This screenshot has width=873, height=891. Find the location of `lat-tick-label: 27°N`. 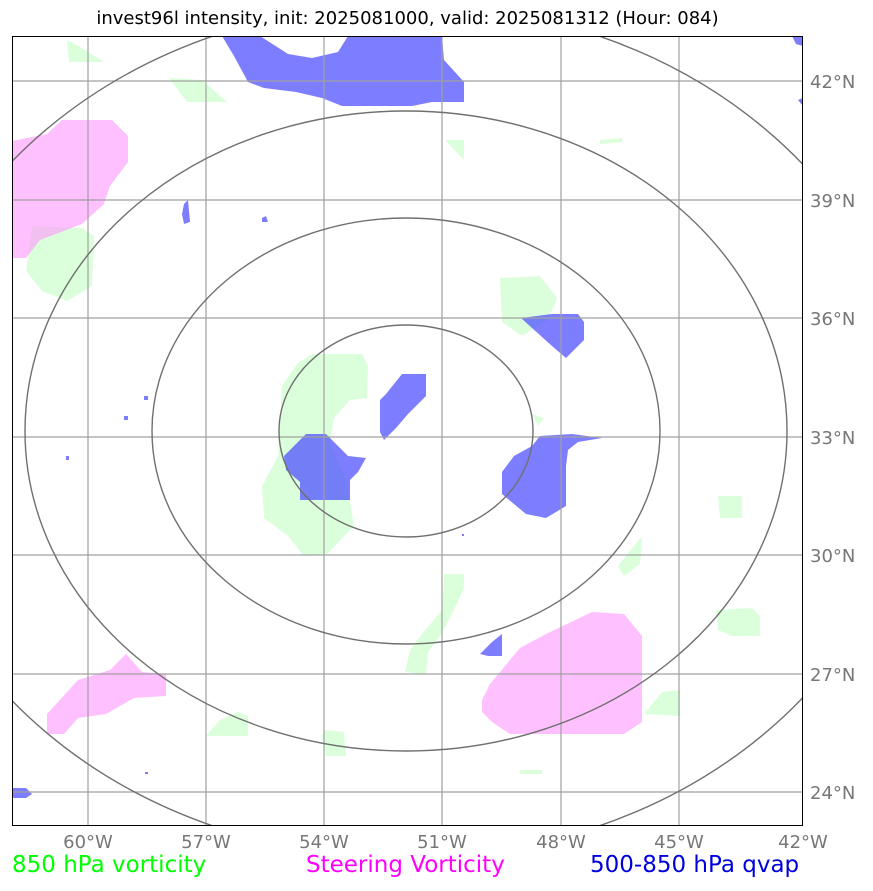

lat-tick-label: 27°N is located at coordinates (832, 675).